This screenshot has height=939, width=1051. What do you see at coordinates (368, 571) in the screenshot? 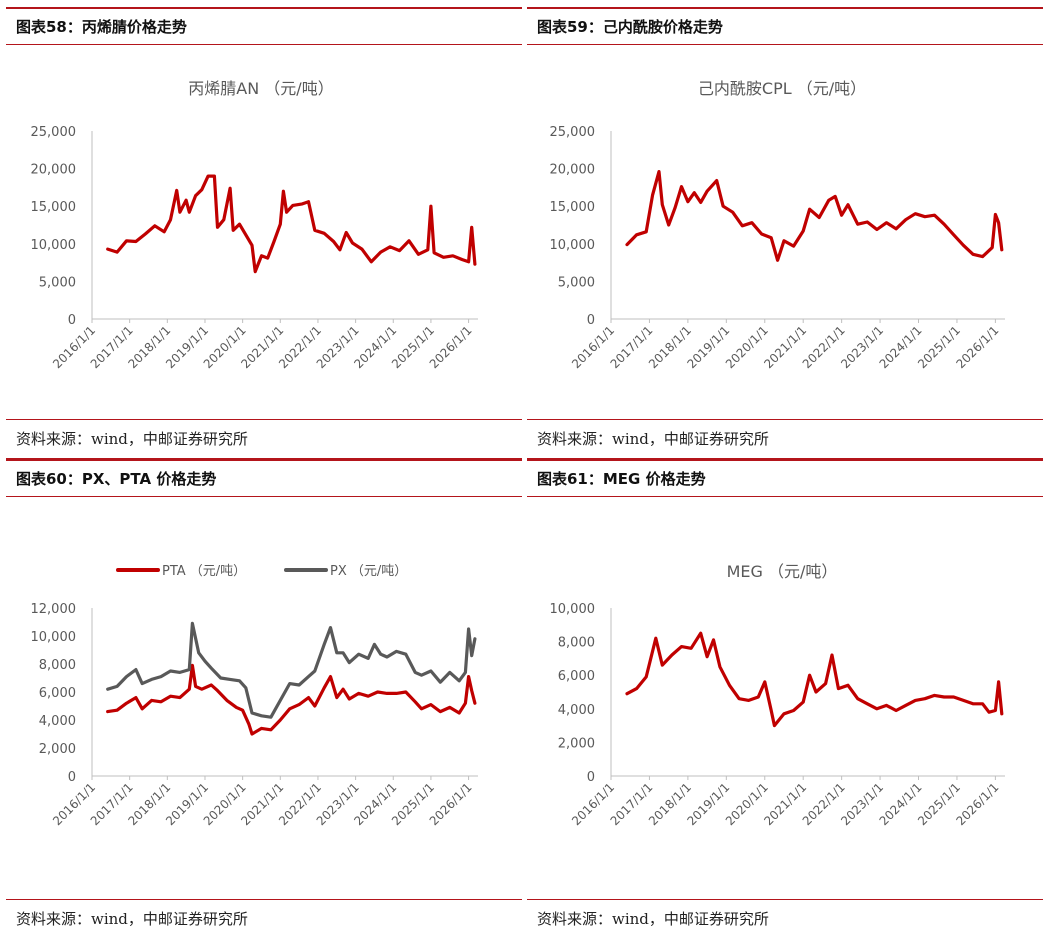
I see `legend-label: PX （元/吨）` at bounding box center [368, 571].